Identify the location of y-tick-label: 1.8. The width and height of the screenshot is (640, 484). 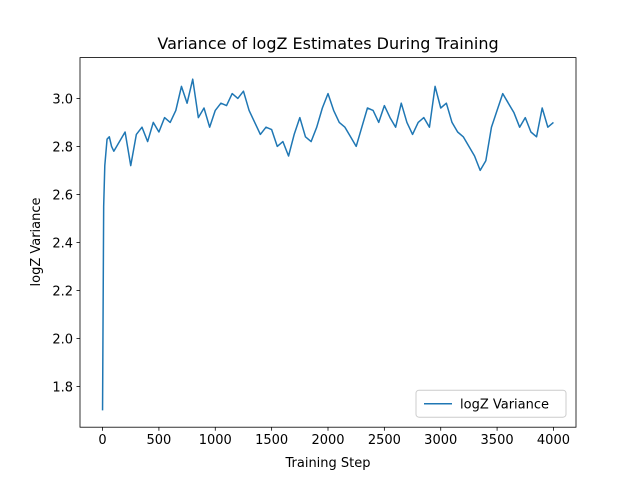
(62, 387).